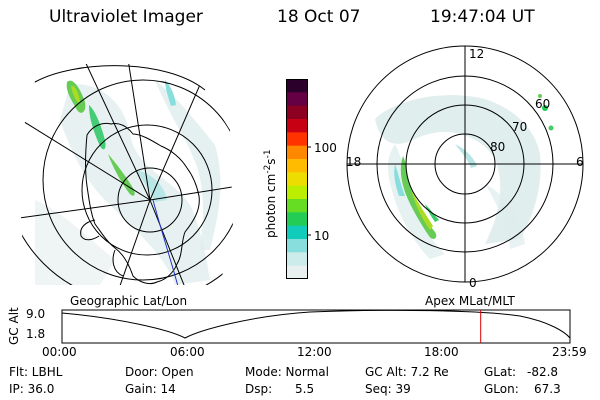  I want to click on x-tick-0000: 00:00, so click(59, 352).